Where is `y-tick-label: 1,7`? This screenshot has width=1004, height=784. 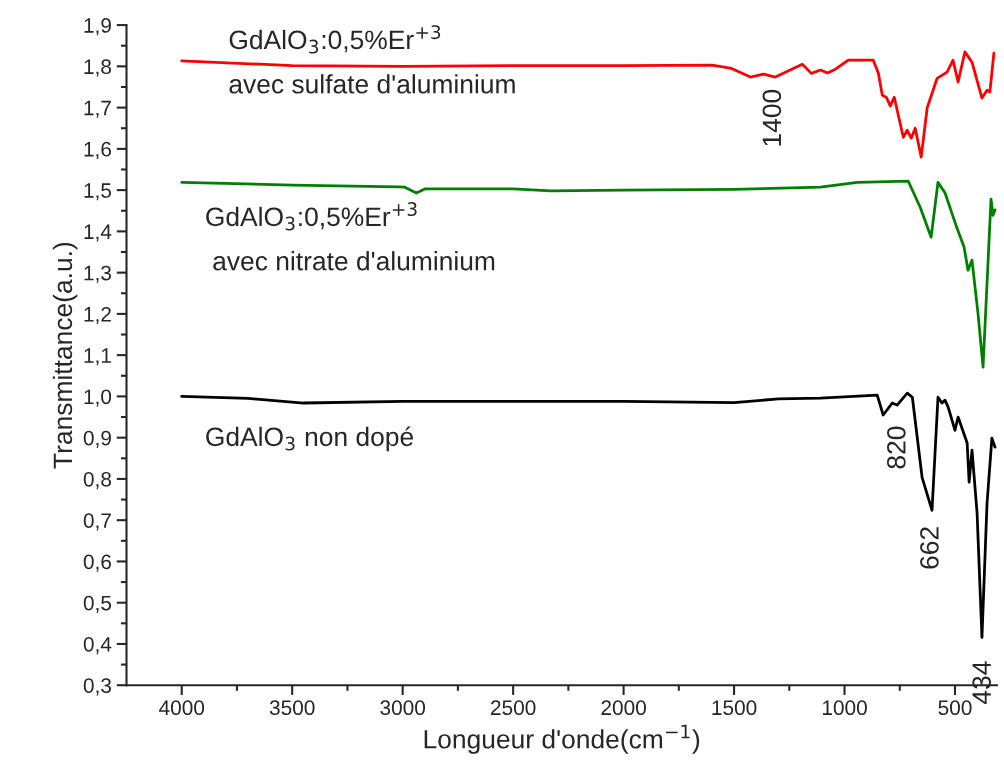 y-tick-label: 1,7 is located at coordinates (97, 109).